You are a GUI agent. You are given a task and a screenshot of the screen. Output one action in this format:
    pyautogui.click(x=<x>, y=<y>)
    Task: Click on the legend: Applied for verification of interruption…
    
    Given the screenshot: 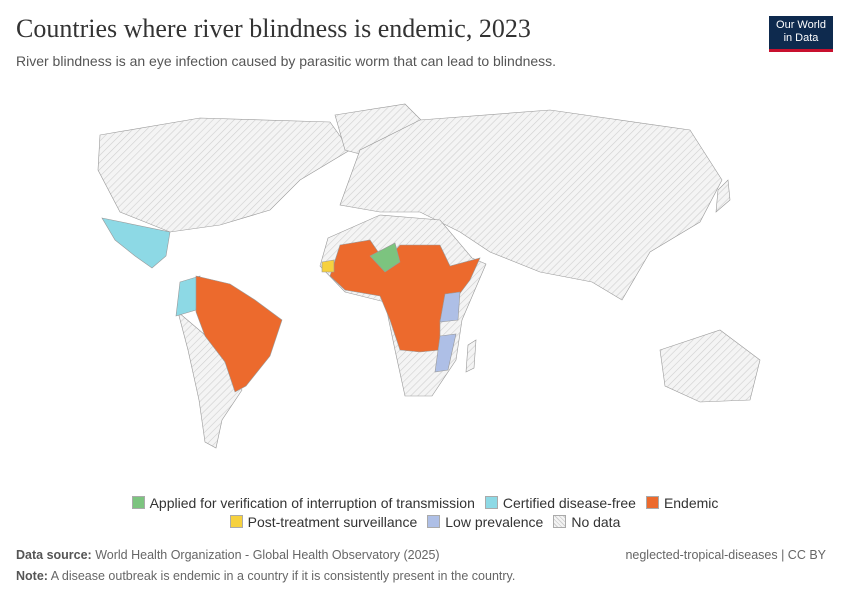 What is the action you would take?
    pyautogui.click(x=425, y=512)
    